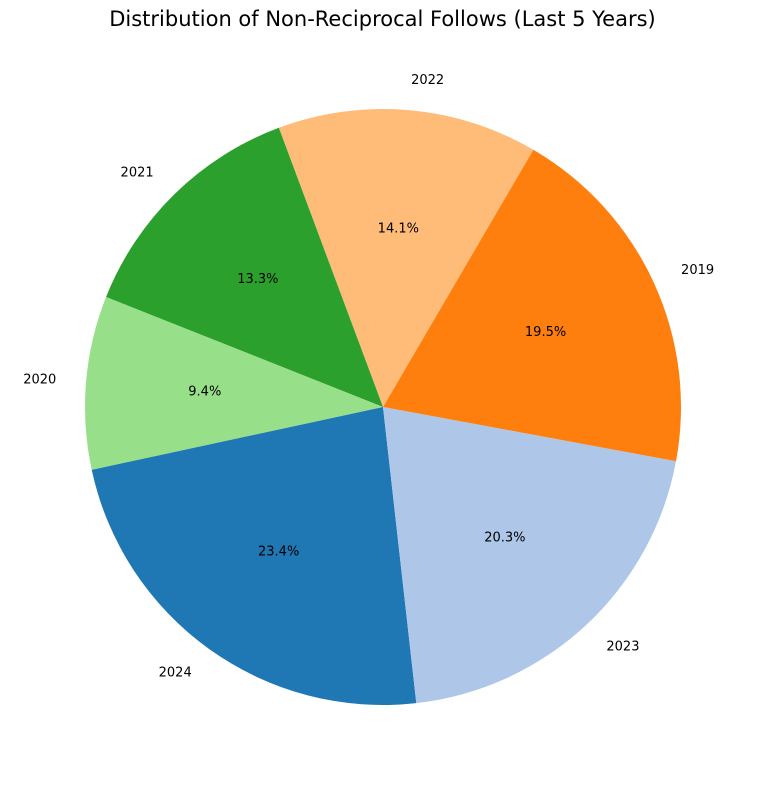 This screenshot has height=790, width=765. I want to click on slice-label-2021: 2021, so click(137, 172).